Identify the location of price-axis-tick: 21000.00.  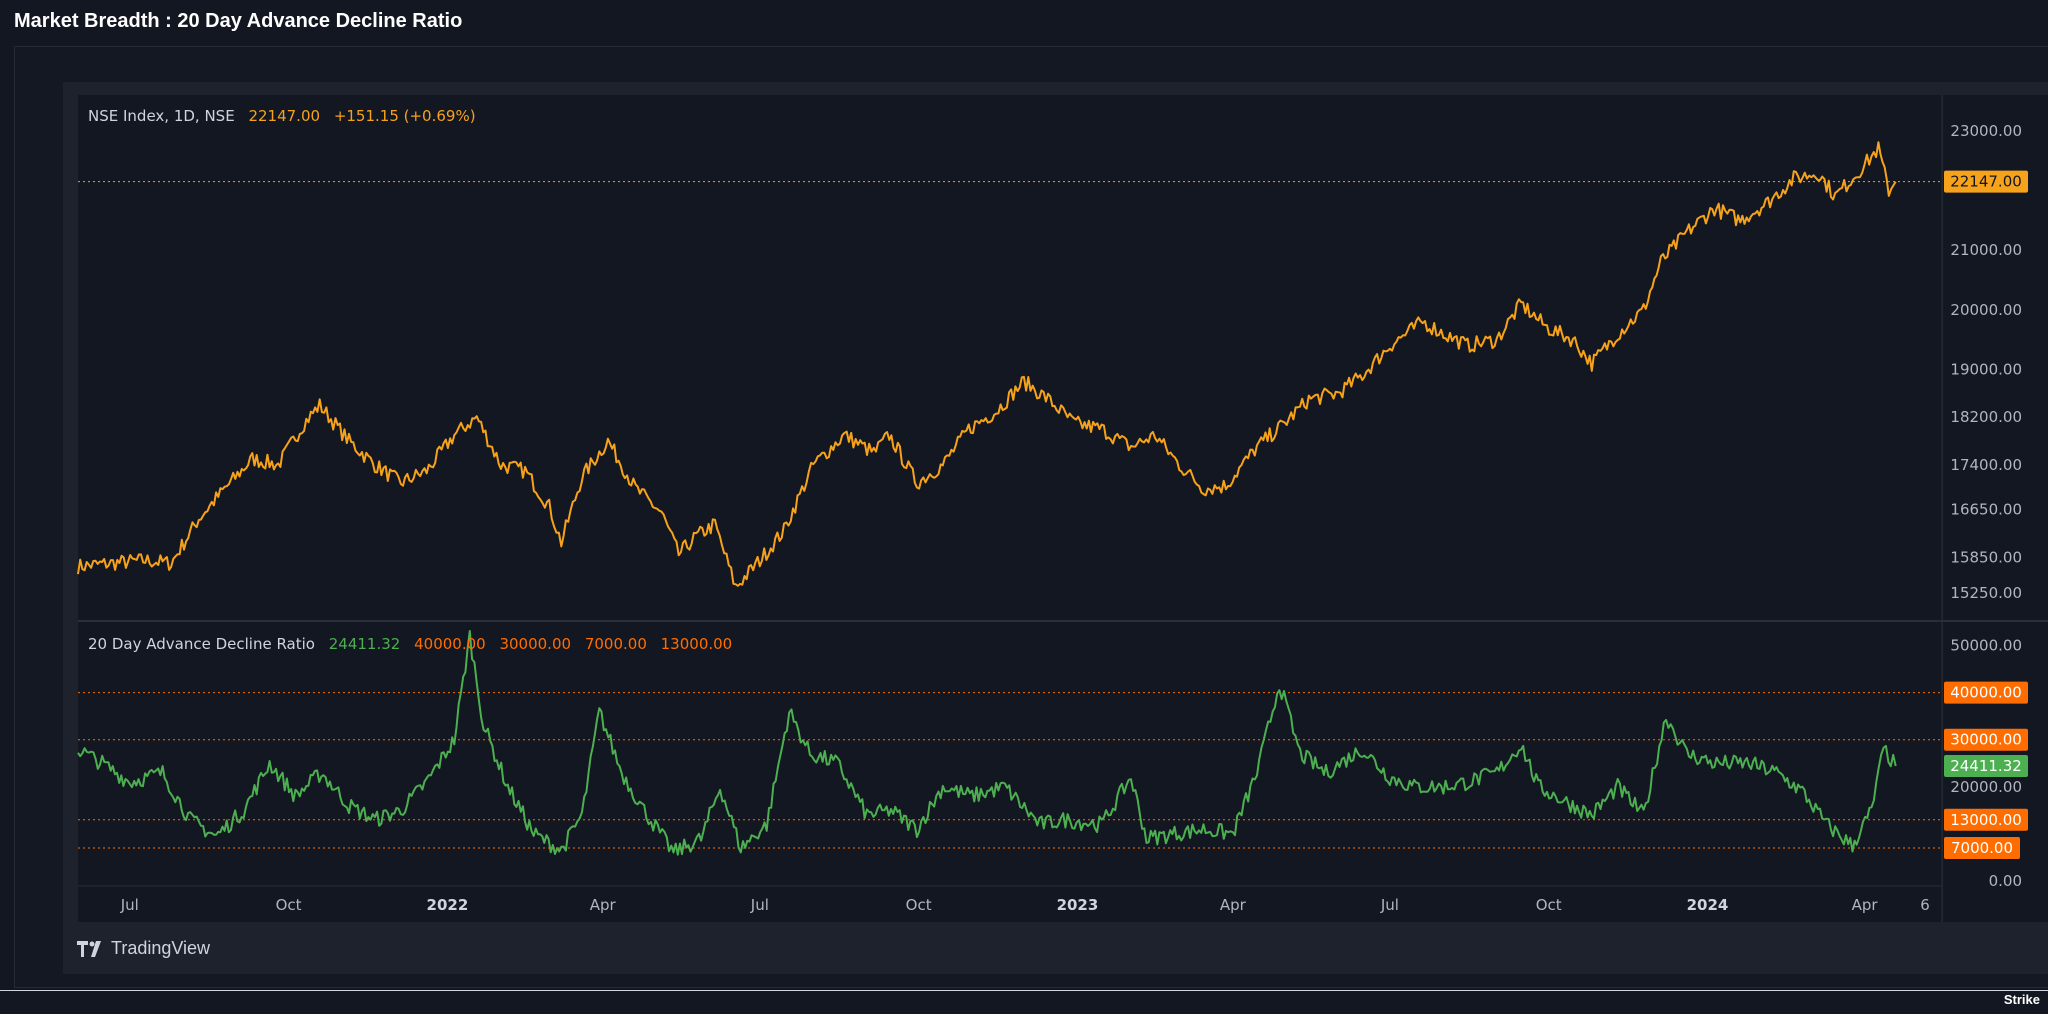
(1986, 250).